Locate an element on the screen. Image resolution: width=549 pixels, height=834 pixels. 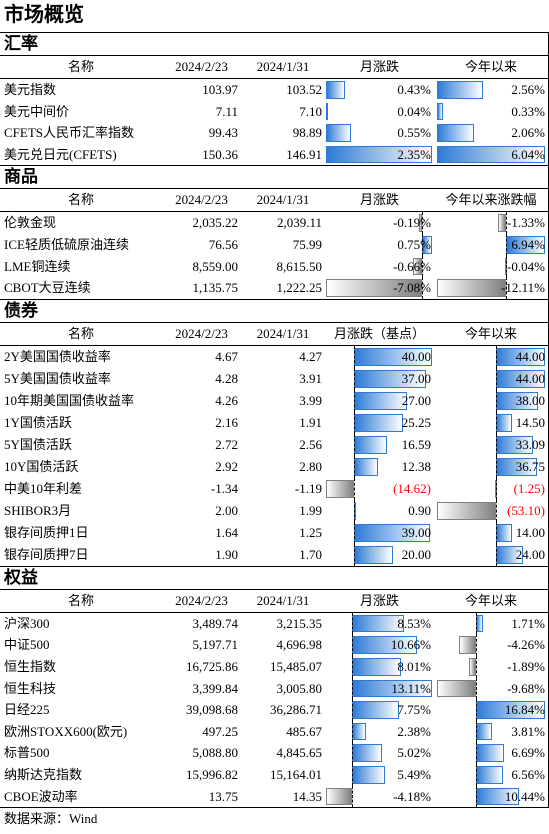
latest-value: 7.11 is located at coordinates (226, 111).